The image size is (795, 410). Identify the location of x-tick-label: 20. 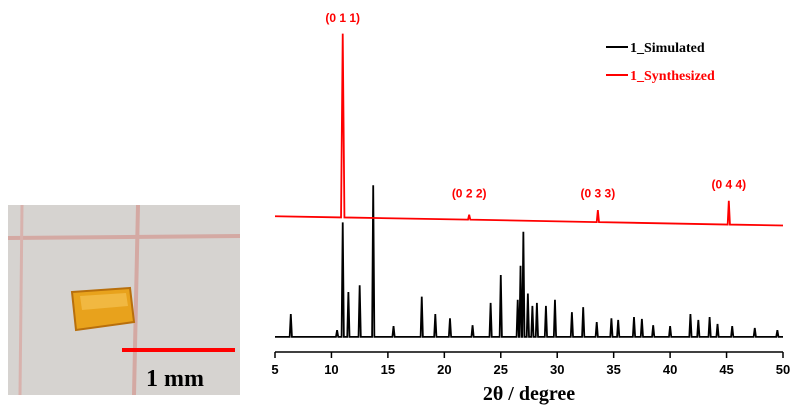
(444, 369).